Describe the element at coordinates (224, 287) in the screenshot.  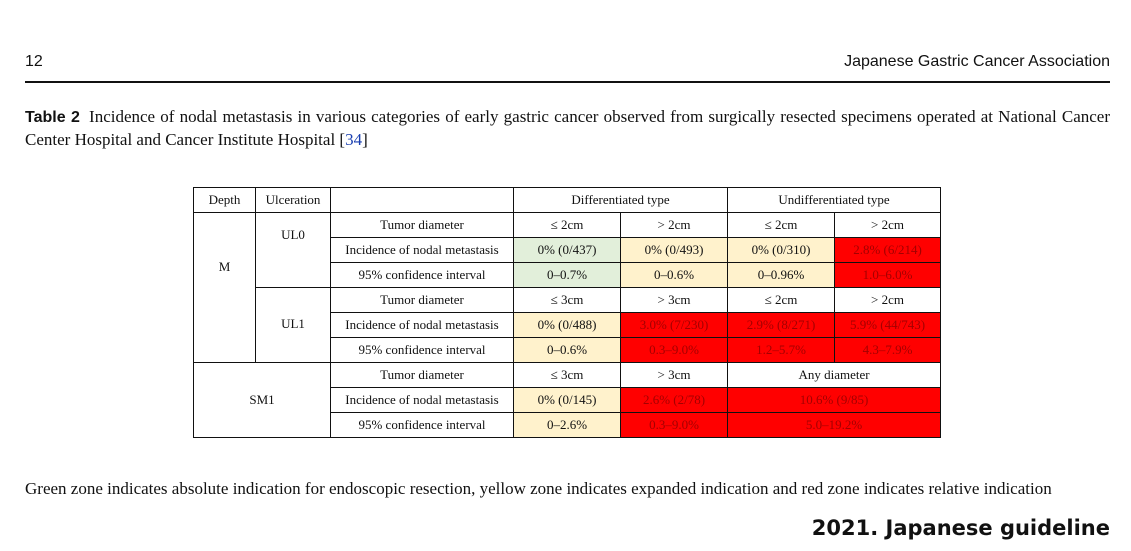
I see `depth-cell-m: M` at that location.